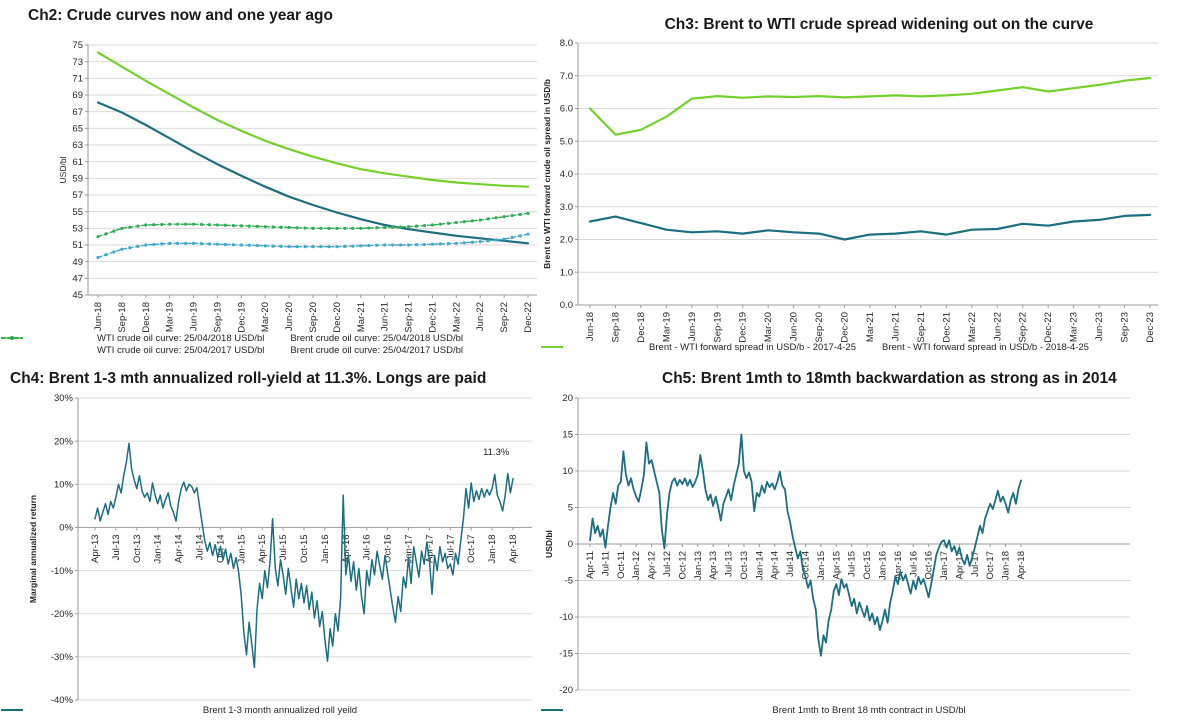 The width and height of the screenshot is (1198, 723). Describe the element at coordinates (605, 563) in the screenshot. I see `ch5-xtick: Jul-11` at that location.